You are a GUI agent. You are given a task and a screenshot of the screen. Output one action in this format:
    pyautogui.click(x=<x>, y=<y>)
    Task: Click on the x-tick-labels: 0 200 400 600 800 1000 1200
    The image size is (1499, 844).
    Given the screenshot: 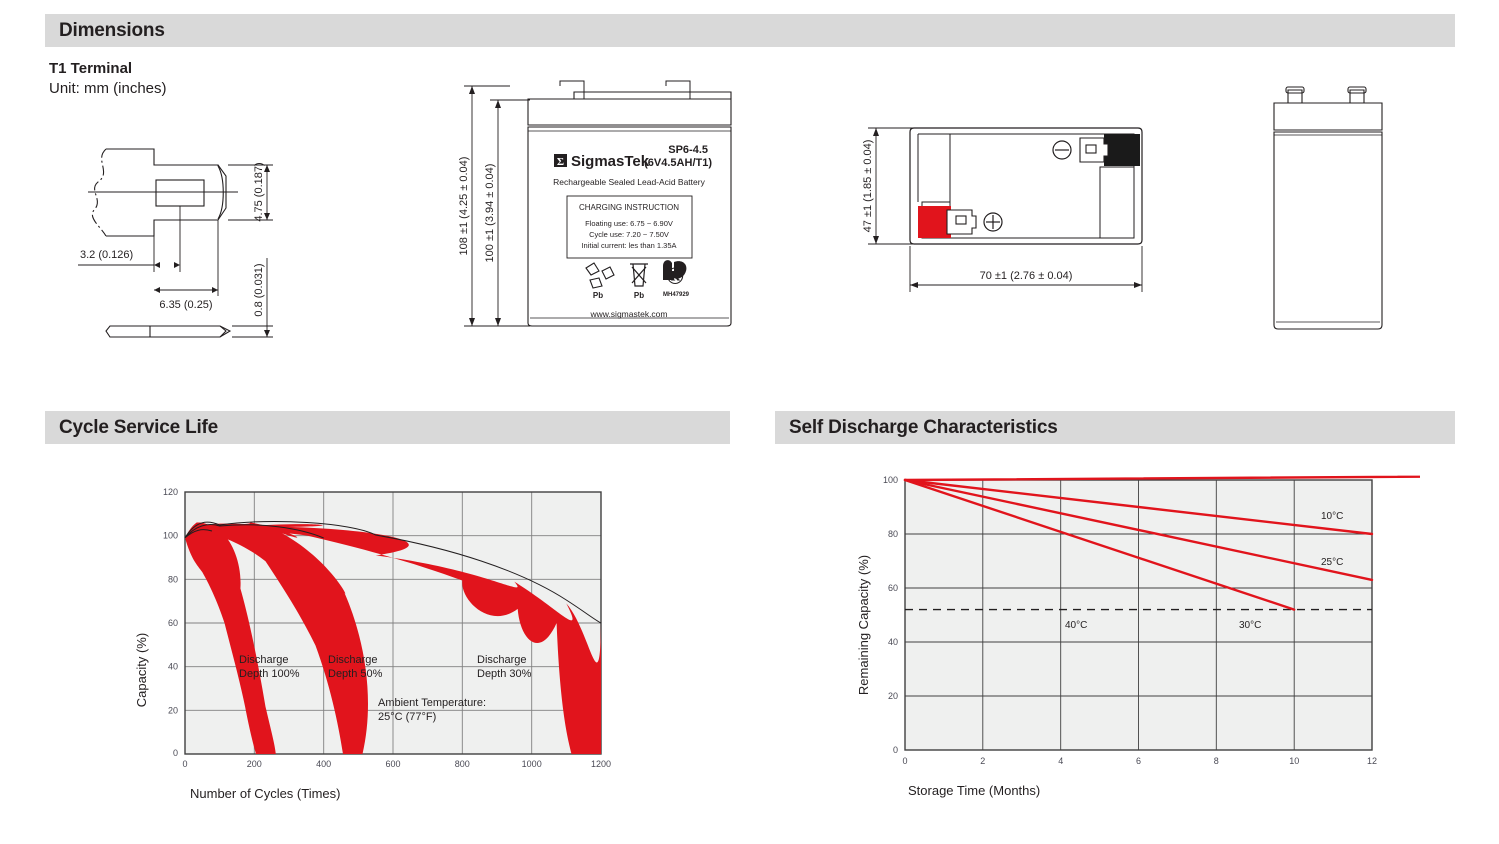 What is the action you would take?
    pyautogui.click(x=396, y=764)
    